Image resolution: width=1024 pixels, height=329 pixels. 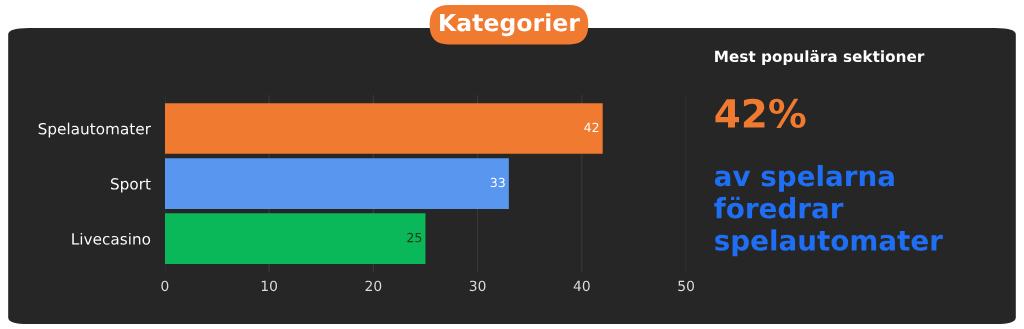 I want to click on x-tick-label: 40, so click(x=581, y=286).